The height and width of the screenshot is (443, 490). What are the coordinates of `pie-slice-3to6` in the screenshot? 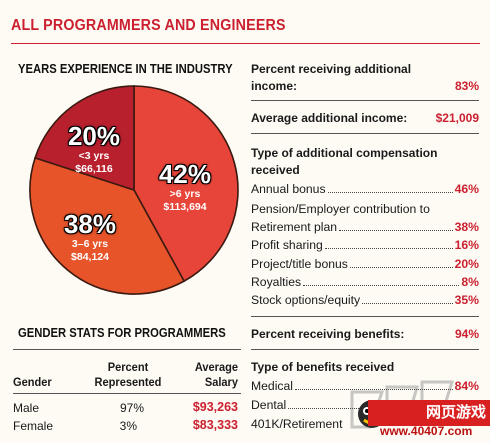 It's located at (107, 225).